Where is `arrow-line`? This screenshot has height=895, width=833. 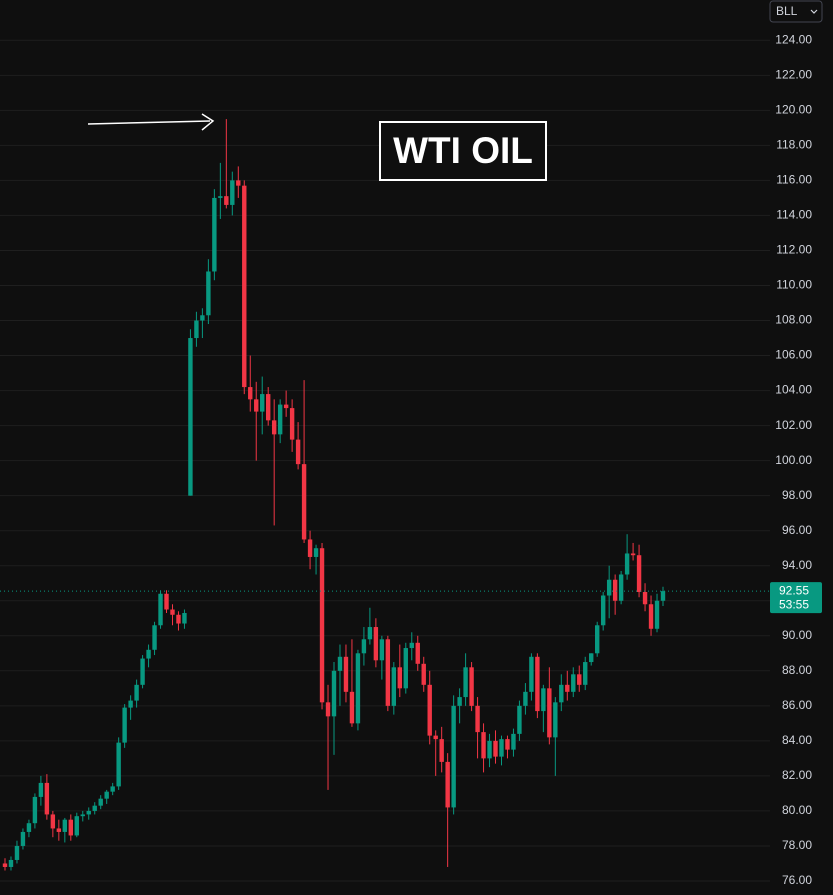 arrow-line is located at coordinates (149, 122).